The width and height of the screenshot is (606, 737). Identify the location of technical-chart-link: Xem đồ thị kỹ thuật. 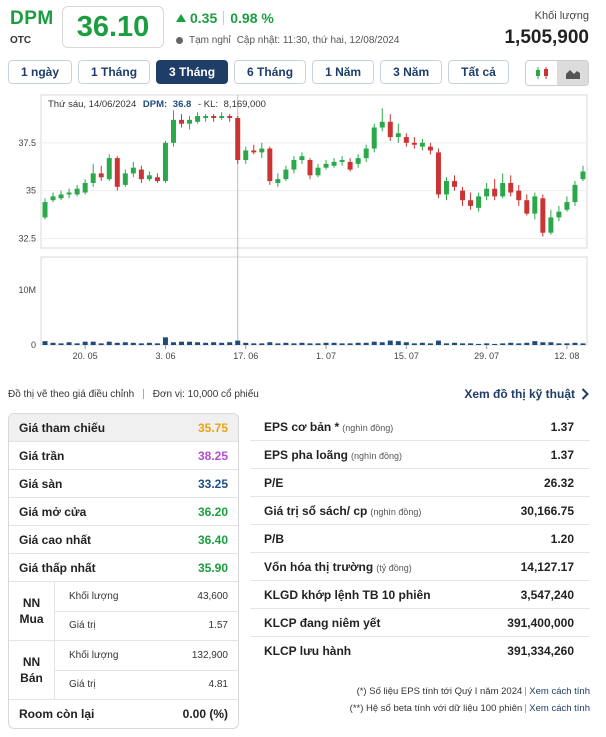
(526, 394).